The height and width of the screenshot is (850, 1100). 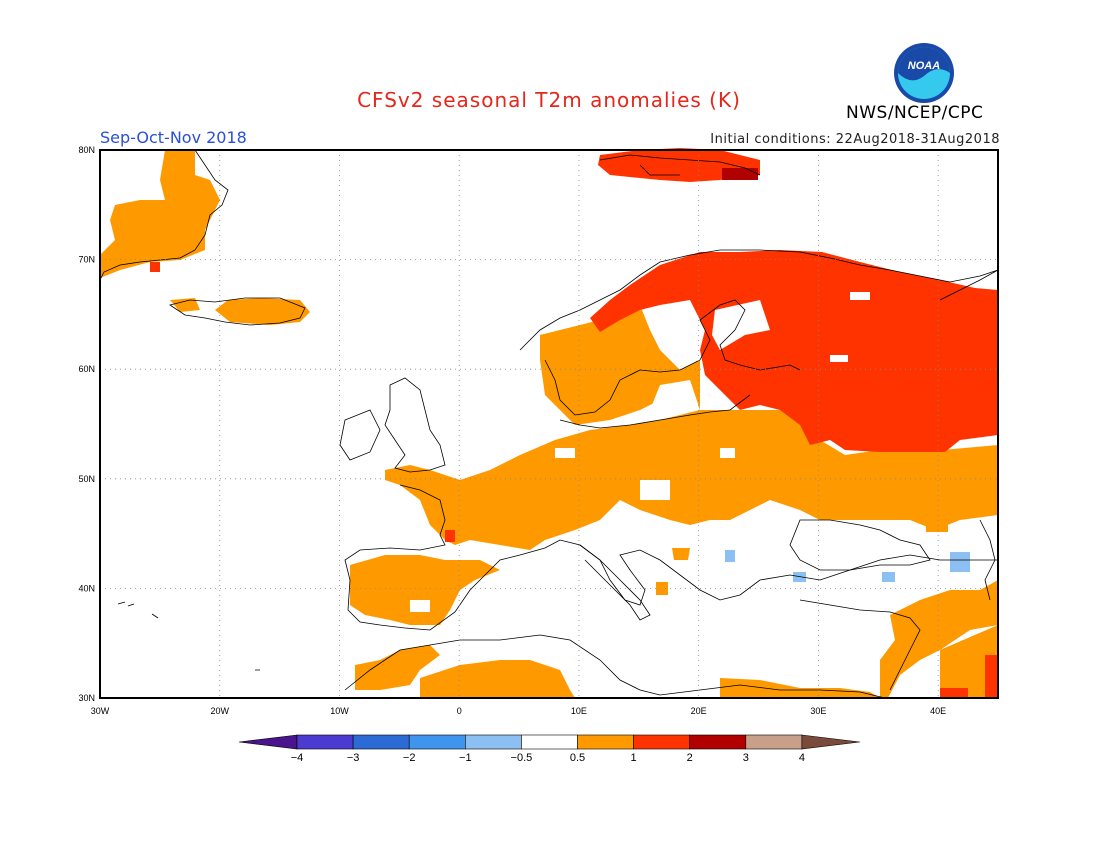 I want to click on lon-tick-label: 0, so click(x=459, y=711).